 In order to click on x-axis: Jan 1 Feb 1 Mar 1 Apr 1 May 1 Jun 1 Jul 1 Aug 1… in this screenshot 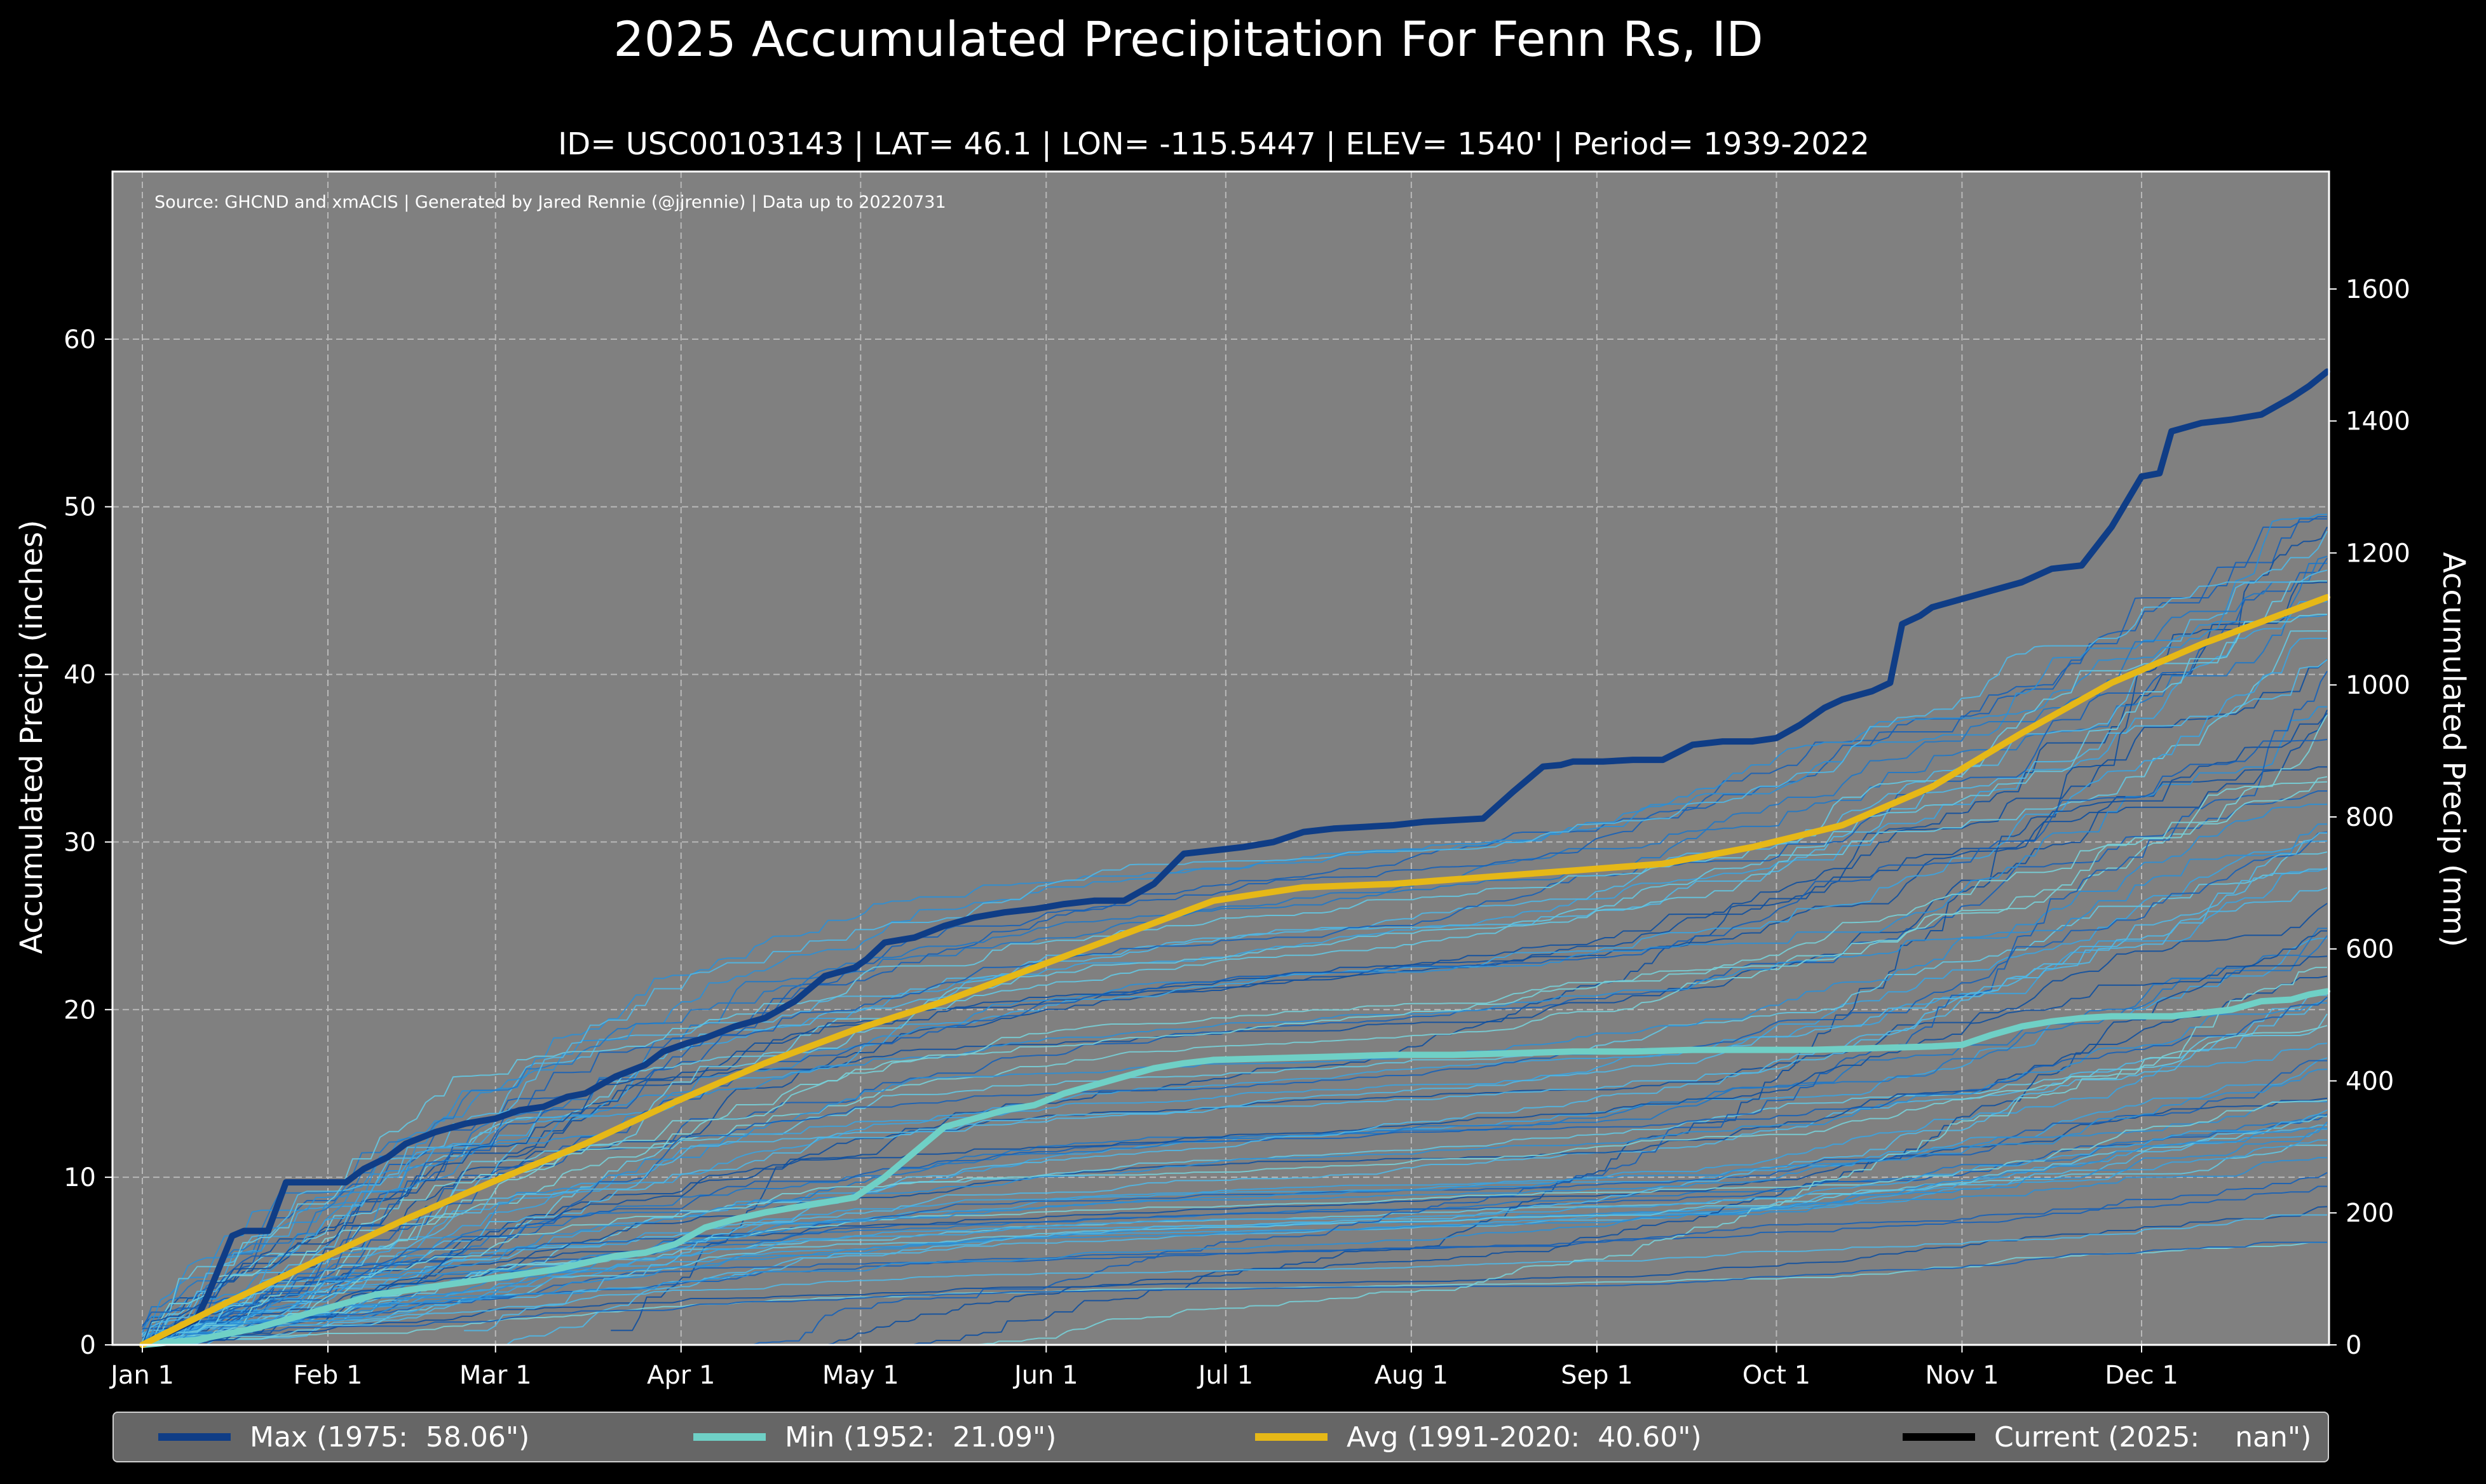, I will do `click(1143, 1367)`.